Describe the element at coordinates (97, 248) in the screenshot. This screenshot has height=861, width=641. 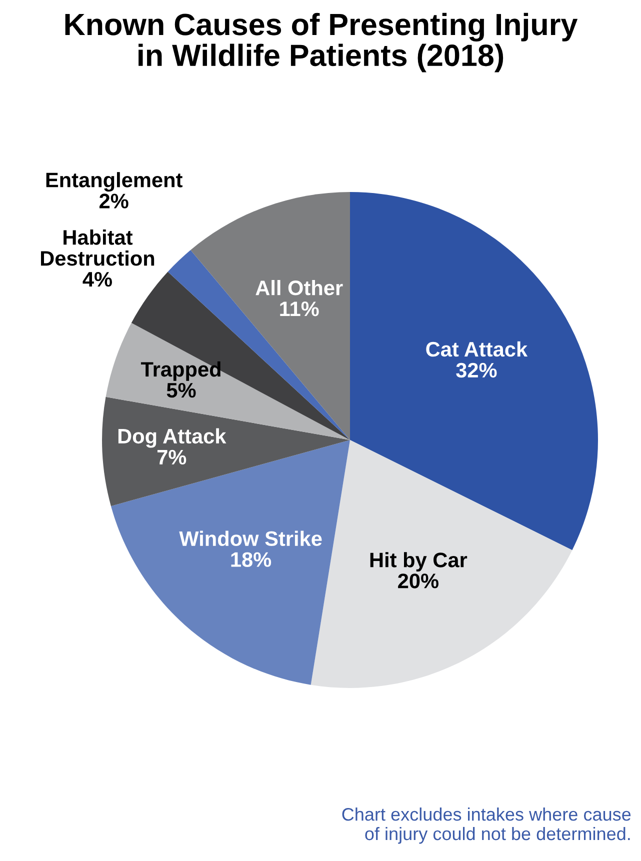
I see `slice-label: Habitat Destruction` at that location.